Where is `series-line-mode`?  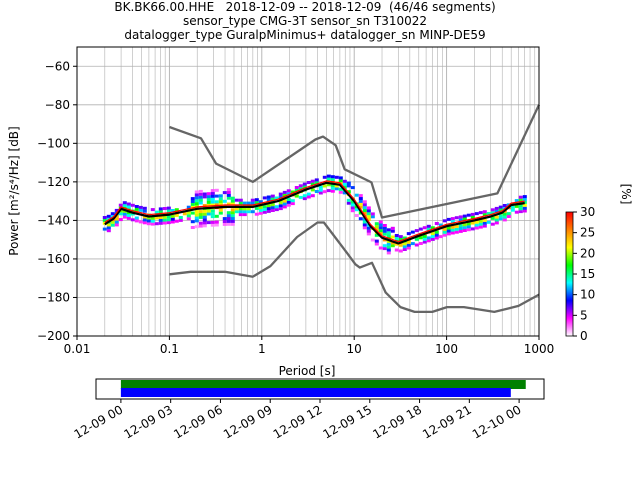 series-line-mode is located at coordinates (314, 213).